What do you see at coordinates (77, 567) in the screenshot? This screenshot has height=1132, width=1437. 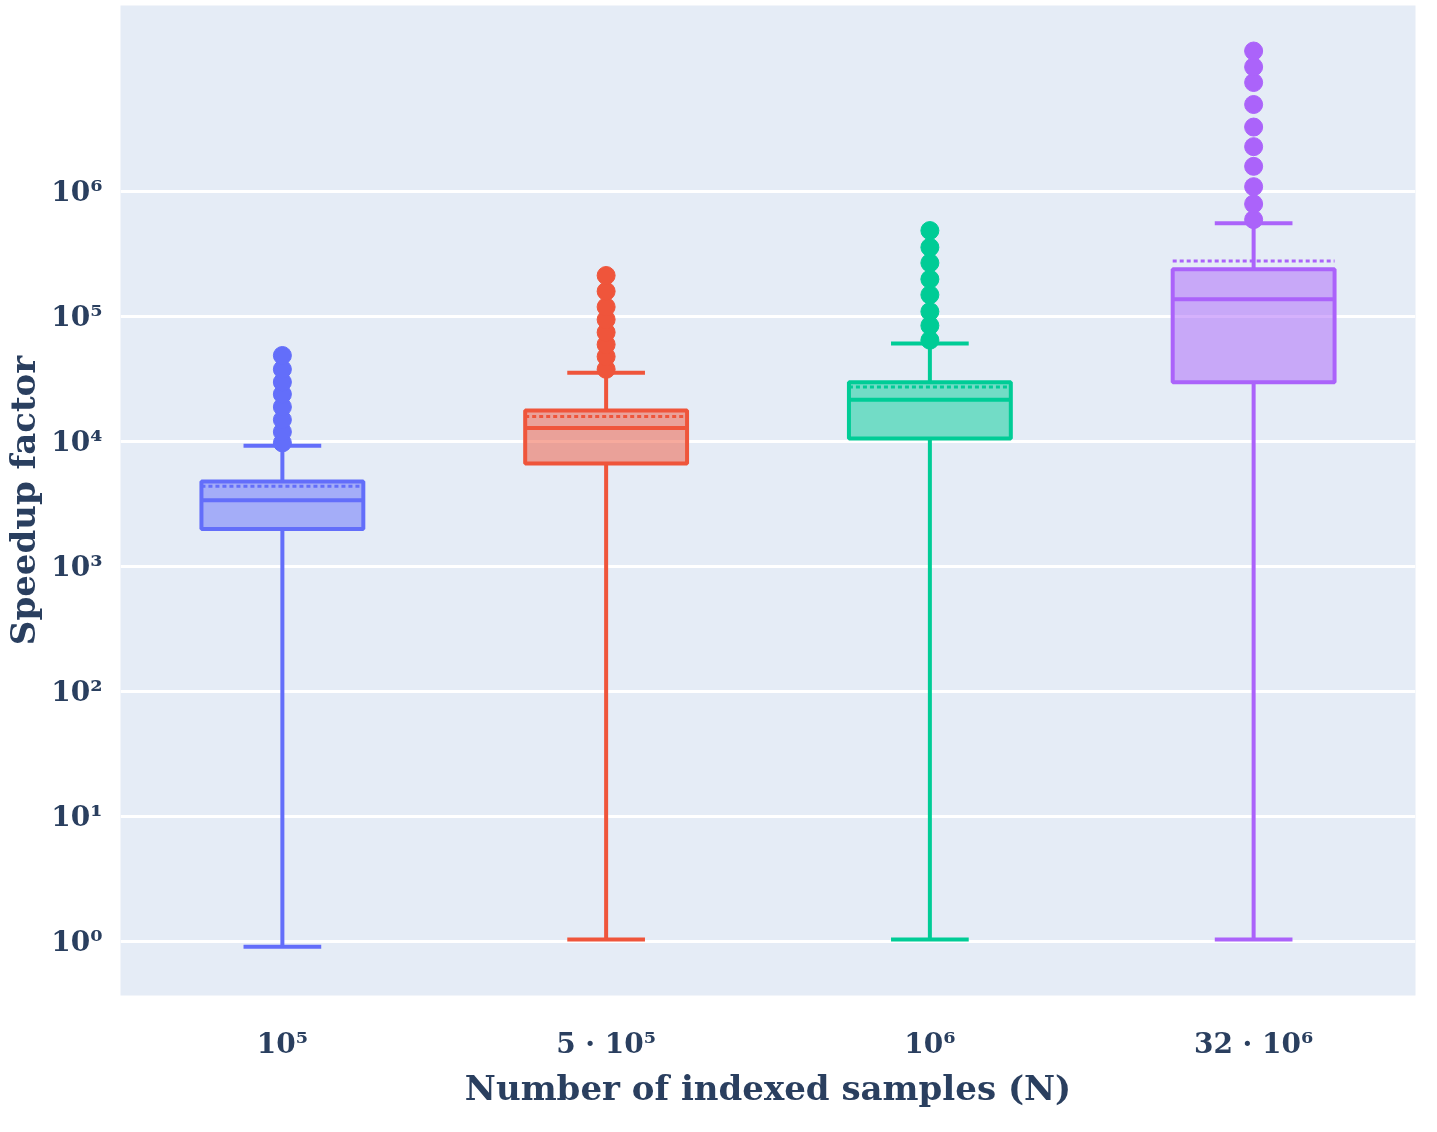 I see `y-tick-label: 10³` at bounding box center [77, 567].